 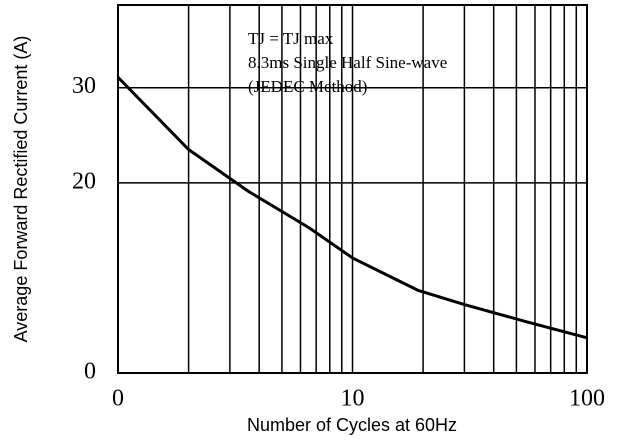 I want to click on x-tick-label: 100, so click(x=587, y=399).